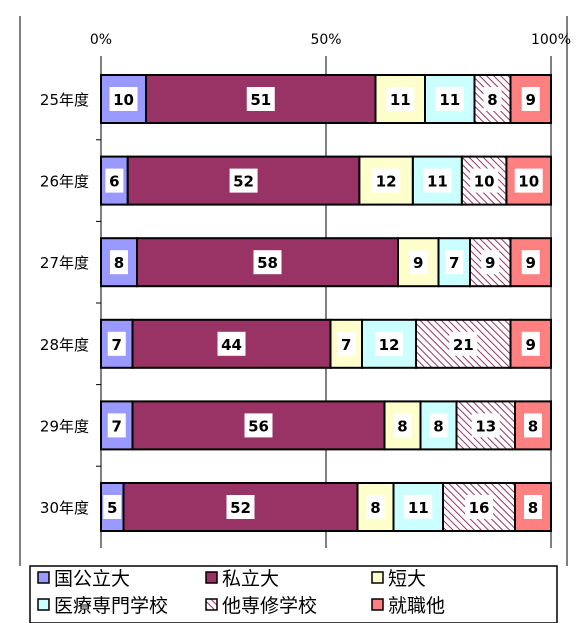 This screenshot has width=577, height=623. What do you see at coordinates (92, 579) in the screenshot?
I see `legend-label: 国公立大` at bounding box center [92, 579].